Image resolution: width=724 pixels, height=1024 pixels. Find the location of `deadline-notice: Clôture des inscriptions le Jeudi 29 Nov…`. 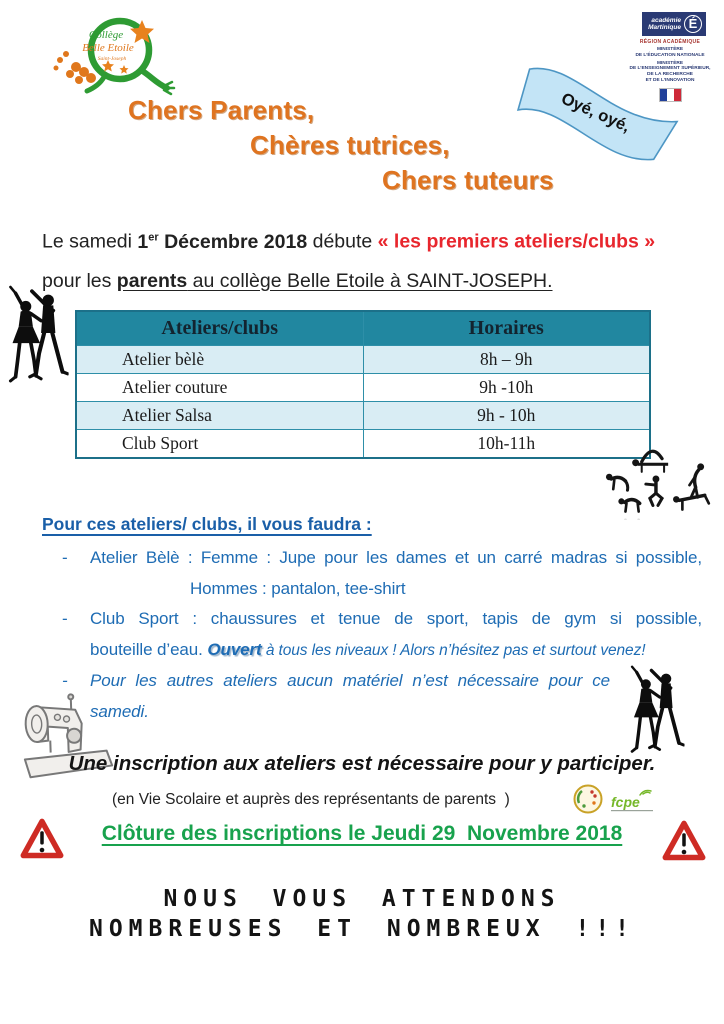

deadline-notice: Clôture des inscriptions le Jeudi 29 Nov… is located at coordinates (362, 833).